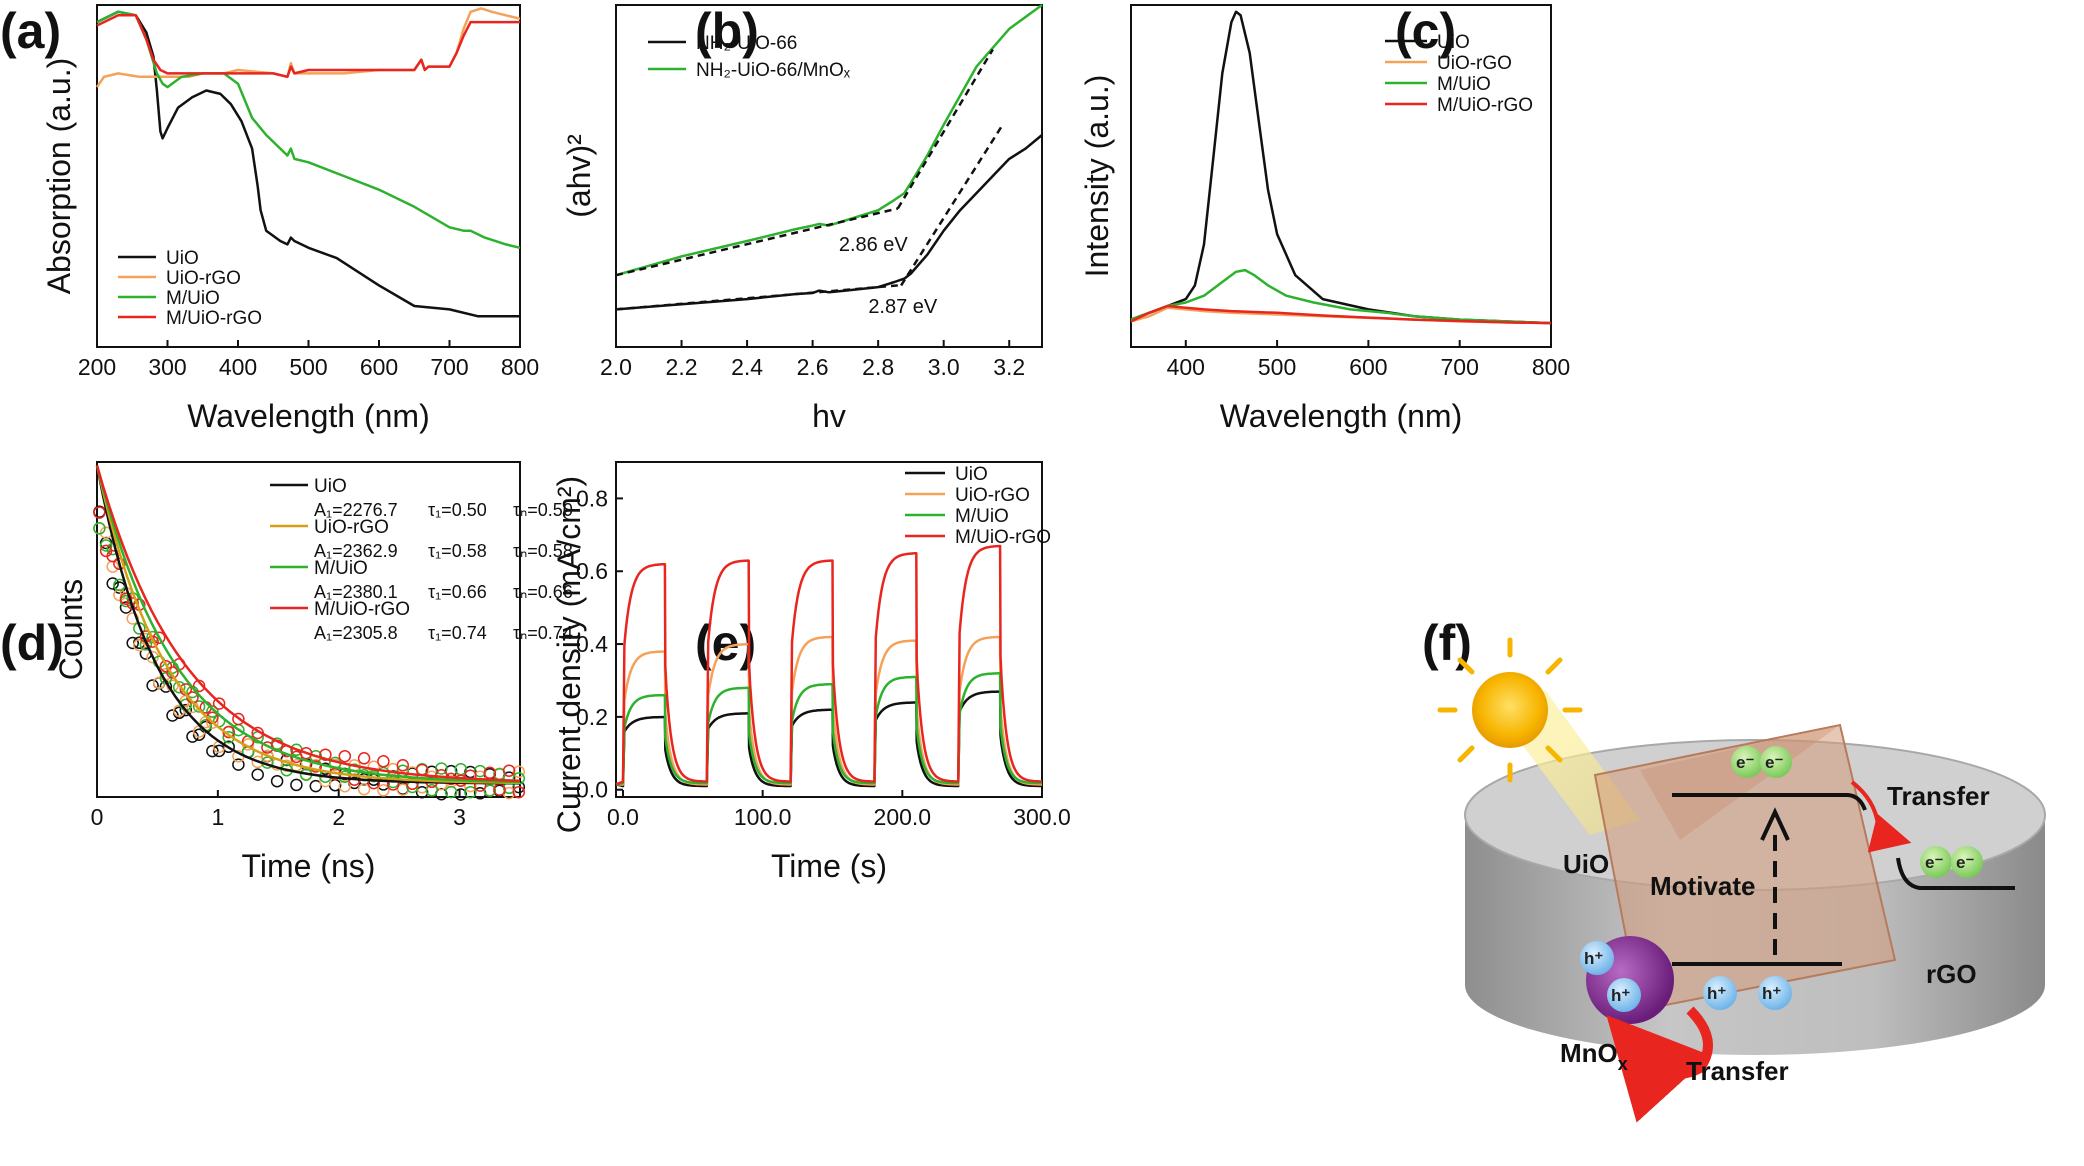  I want to click on fit-tau1-label: τ₁=0.50, so click(457, 510).